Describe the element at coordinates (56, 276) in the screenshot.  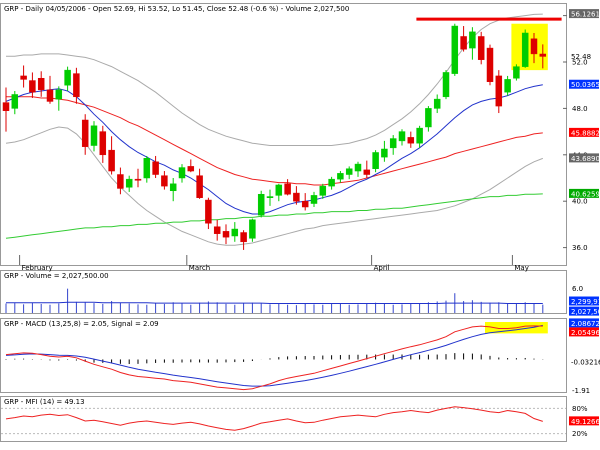
I see `volume-header: GRP - Volume = 2,027,500.00` at that location.